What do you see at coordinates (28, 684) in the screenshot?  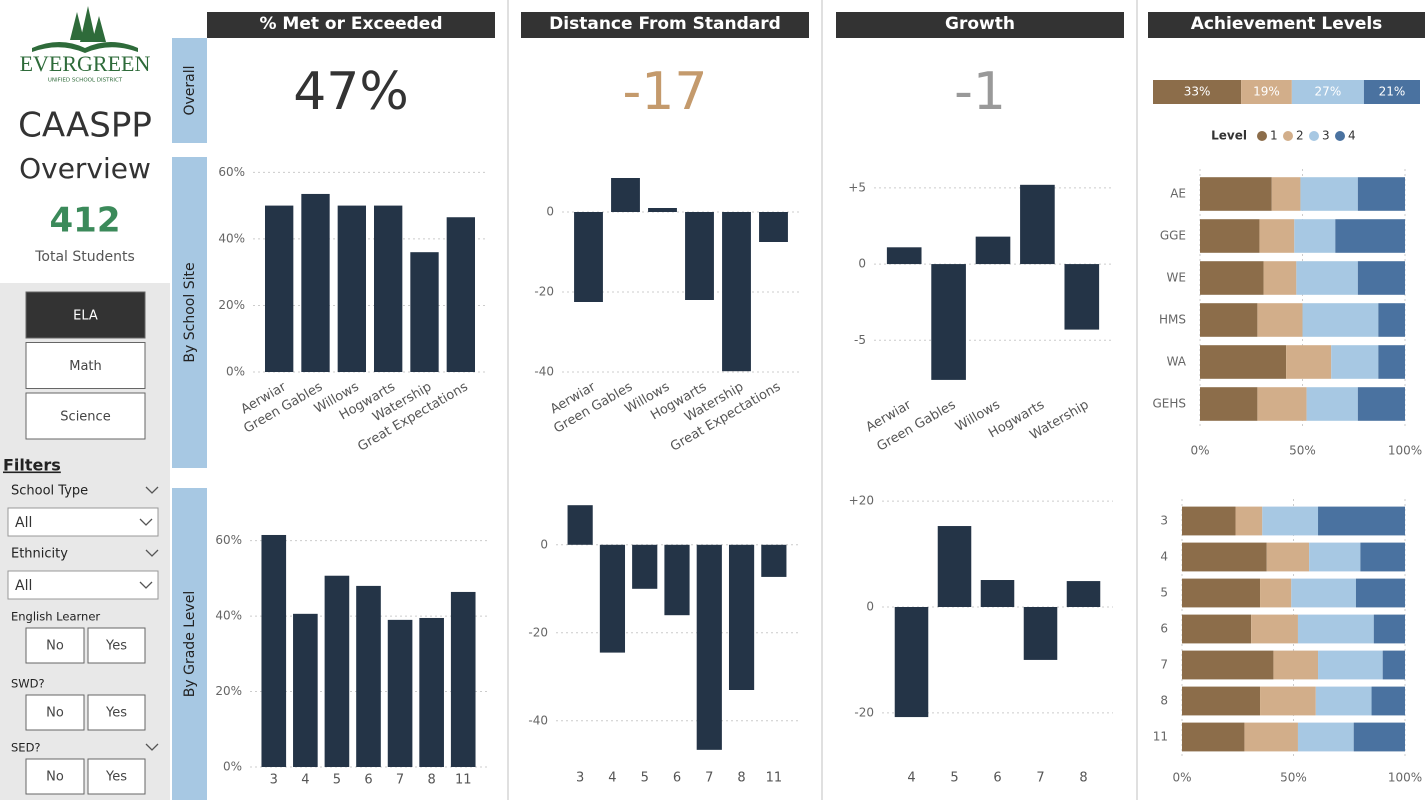 I see `filter-label: SWD?` at bounding box center [28, 684].